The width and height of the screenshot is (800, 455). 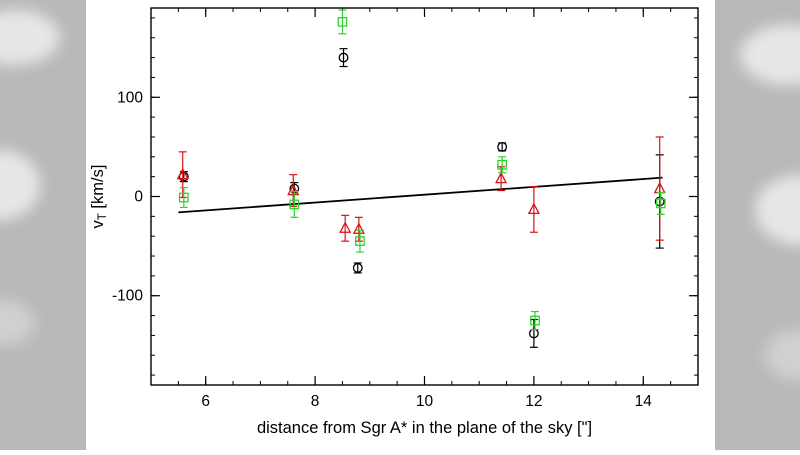 I want to click on x-tick-label: 10, so click(x=425, y=401).